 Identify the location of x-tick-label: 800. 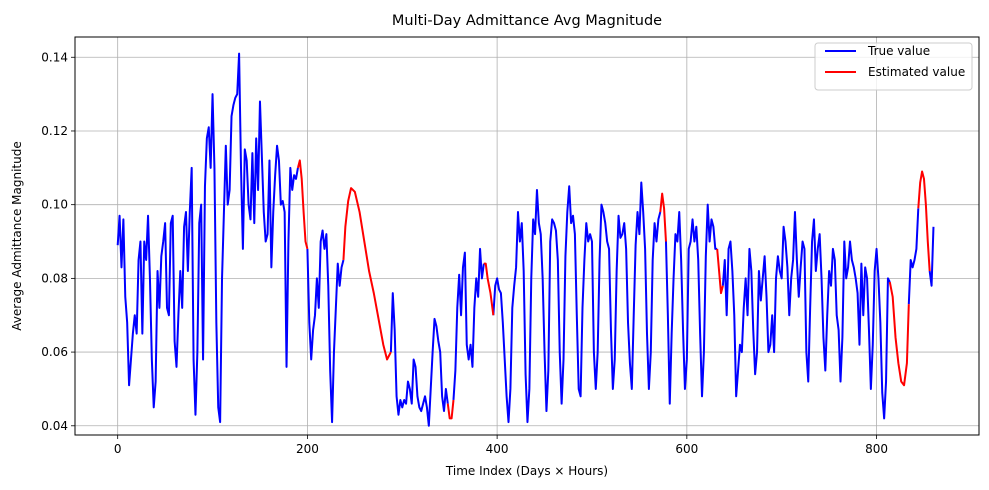
(876, 449).